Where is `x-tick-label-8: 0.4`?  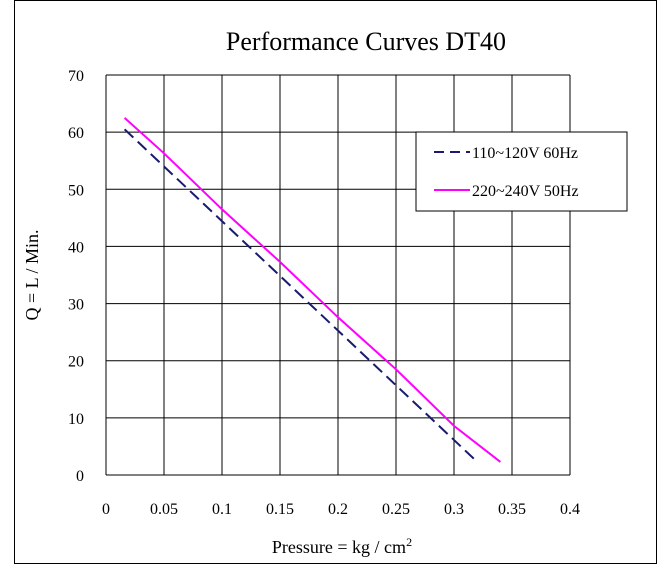
x-tick-label-8: 0.4 is located at coordinates (570, 509).